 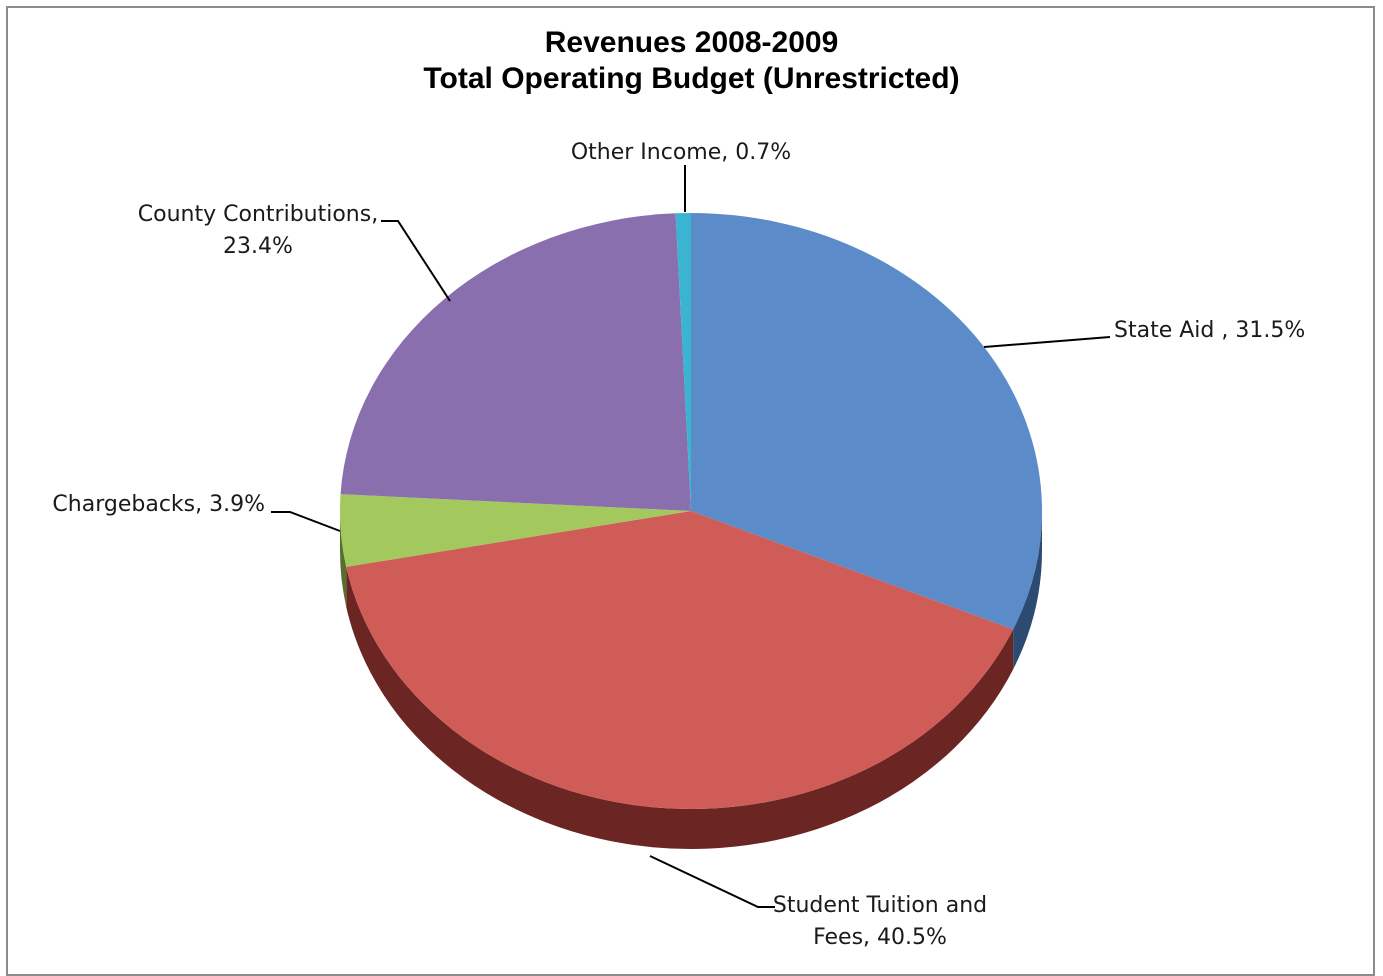 What do you see at coordinates (1027, 590) in the screenshot?
I see `pie-side-state-aid` at bounding box center [1027, 590].